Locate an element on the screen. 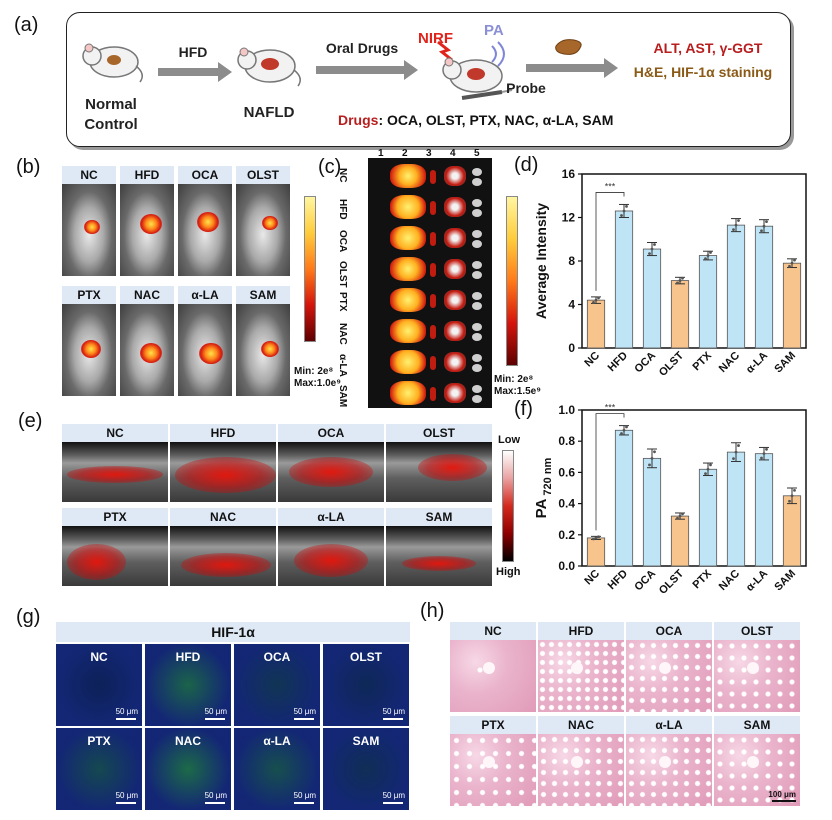  x-tick-label: NAC is located at coordinates (729, 362).